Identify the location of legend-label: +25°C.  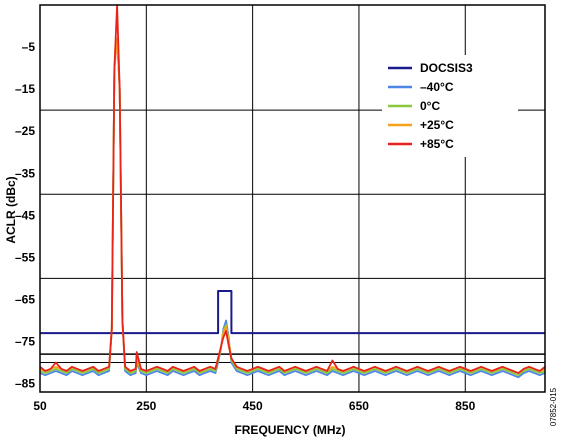
(437, 125).